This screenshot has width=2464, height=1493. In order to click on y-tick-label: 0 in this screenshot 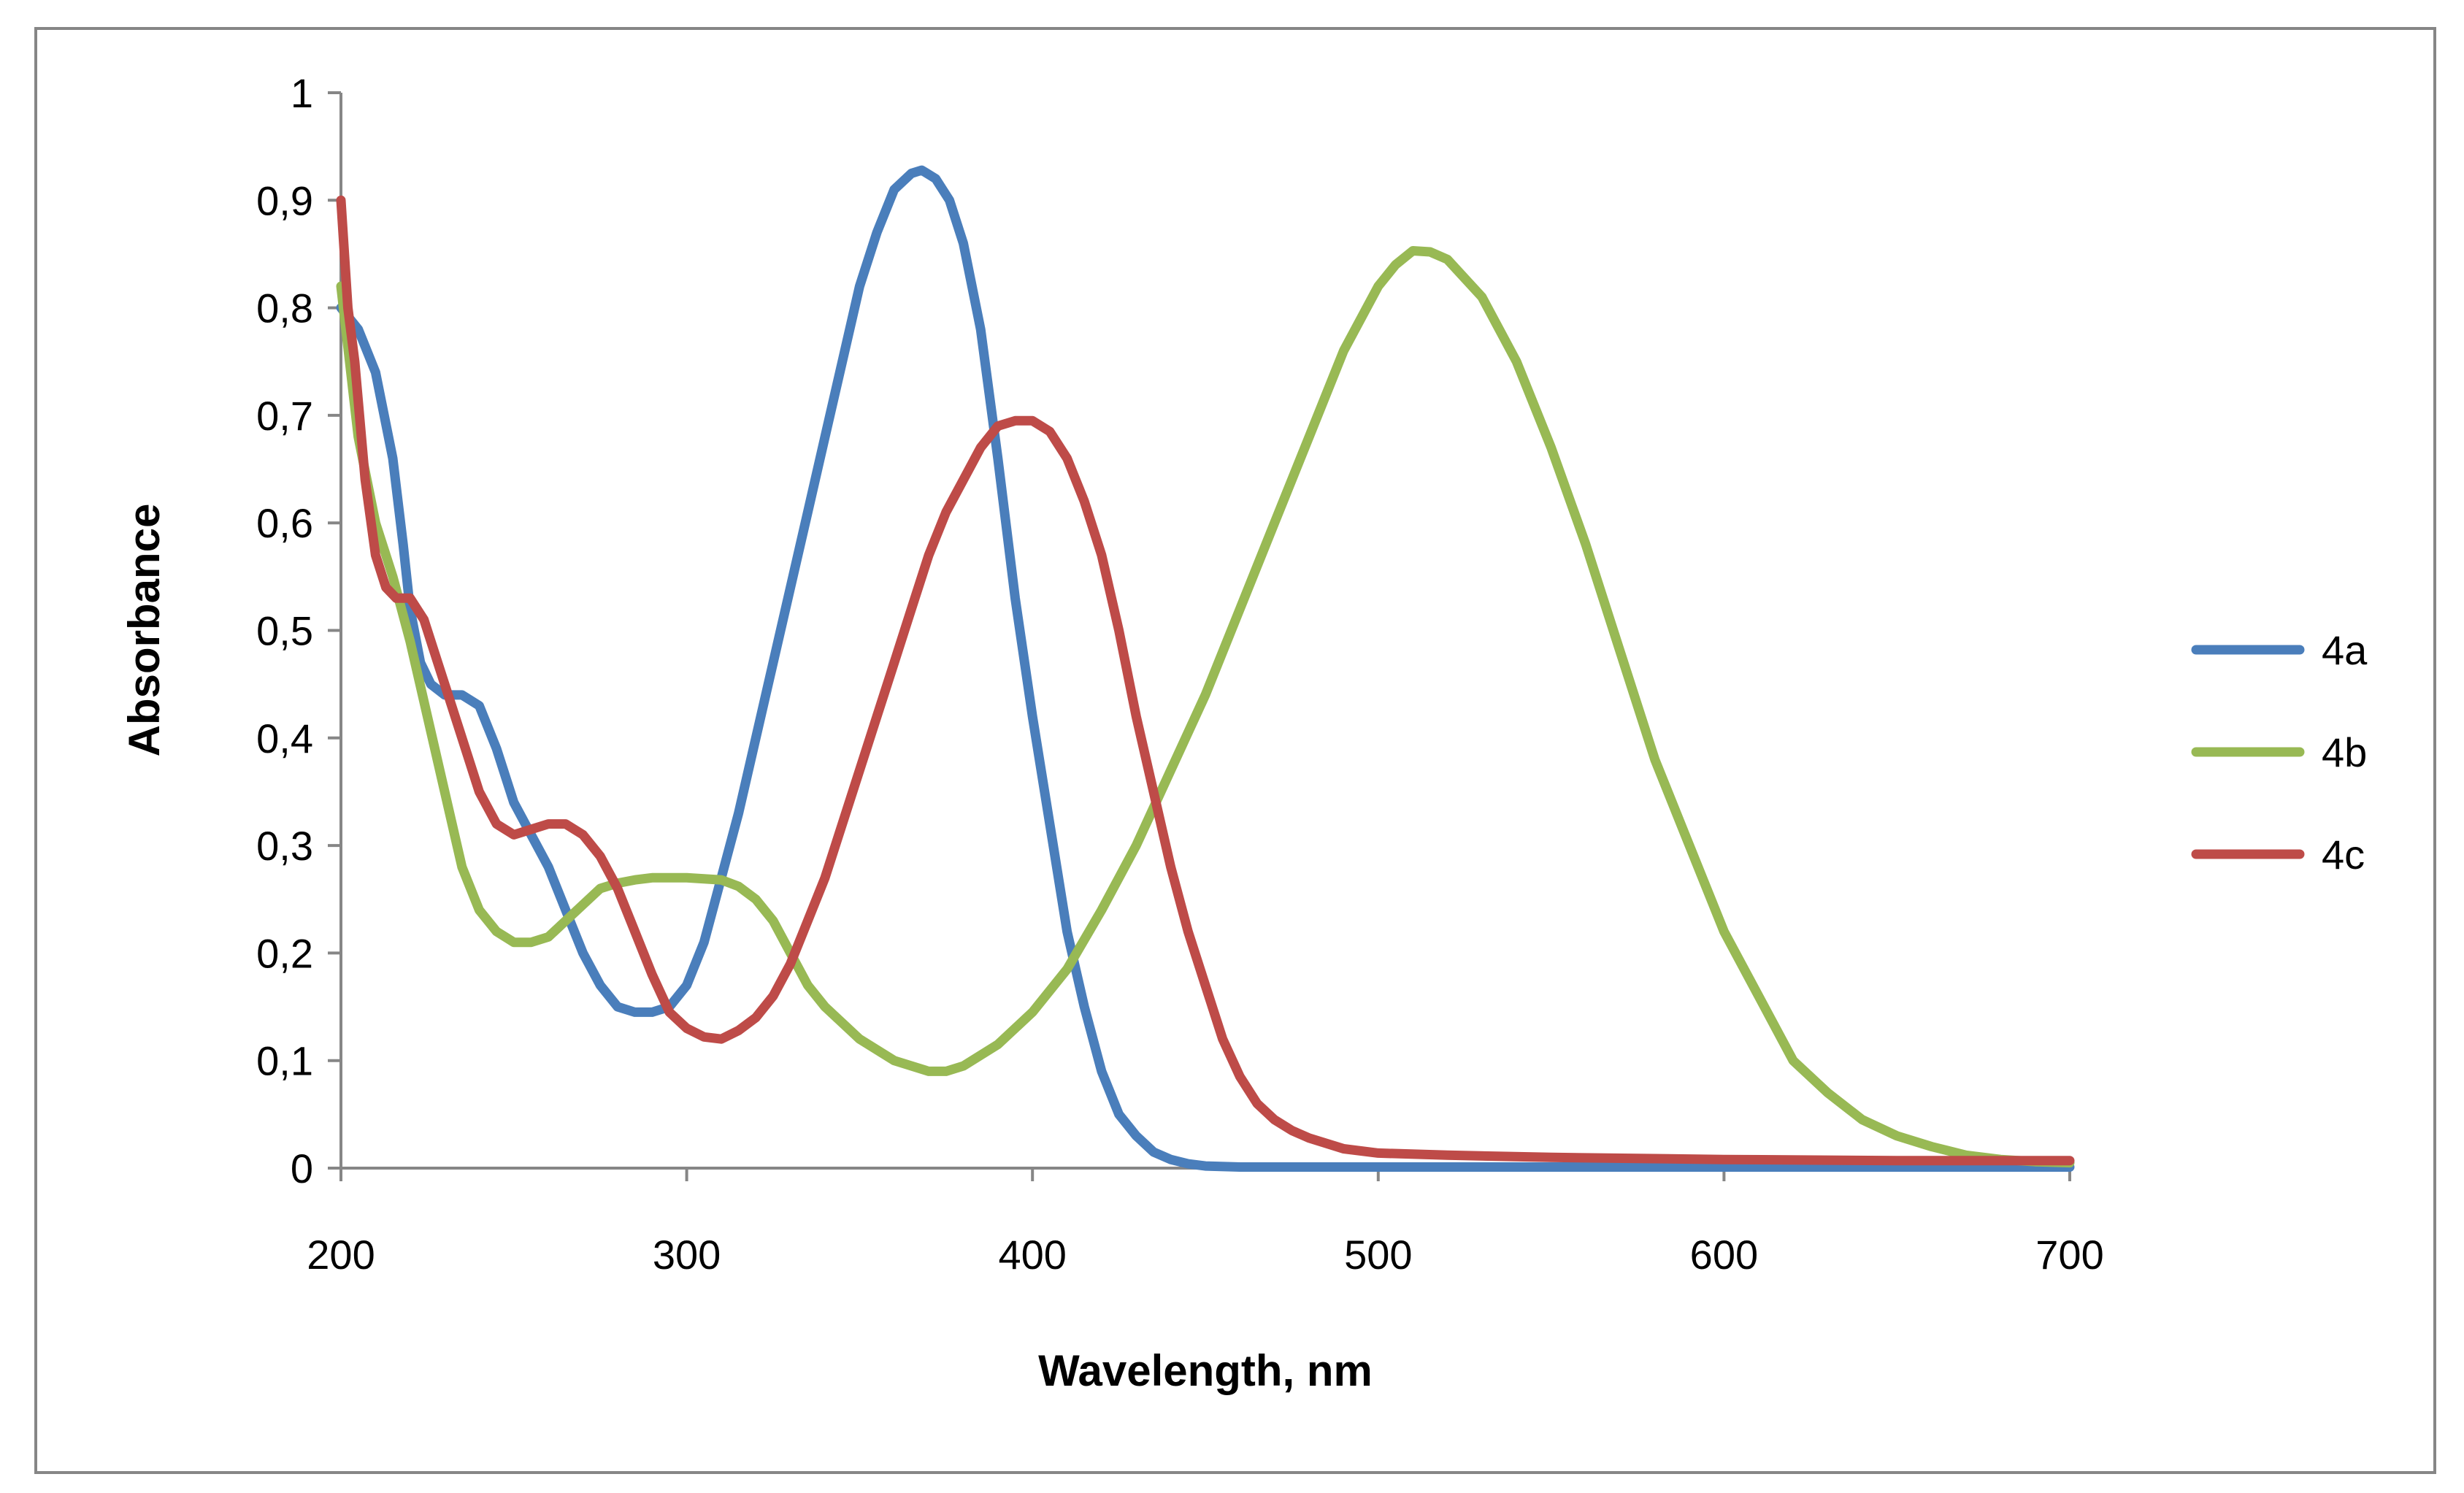, I will do `click(302, 1168)`.